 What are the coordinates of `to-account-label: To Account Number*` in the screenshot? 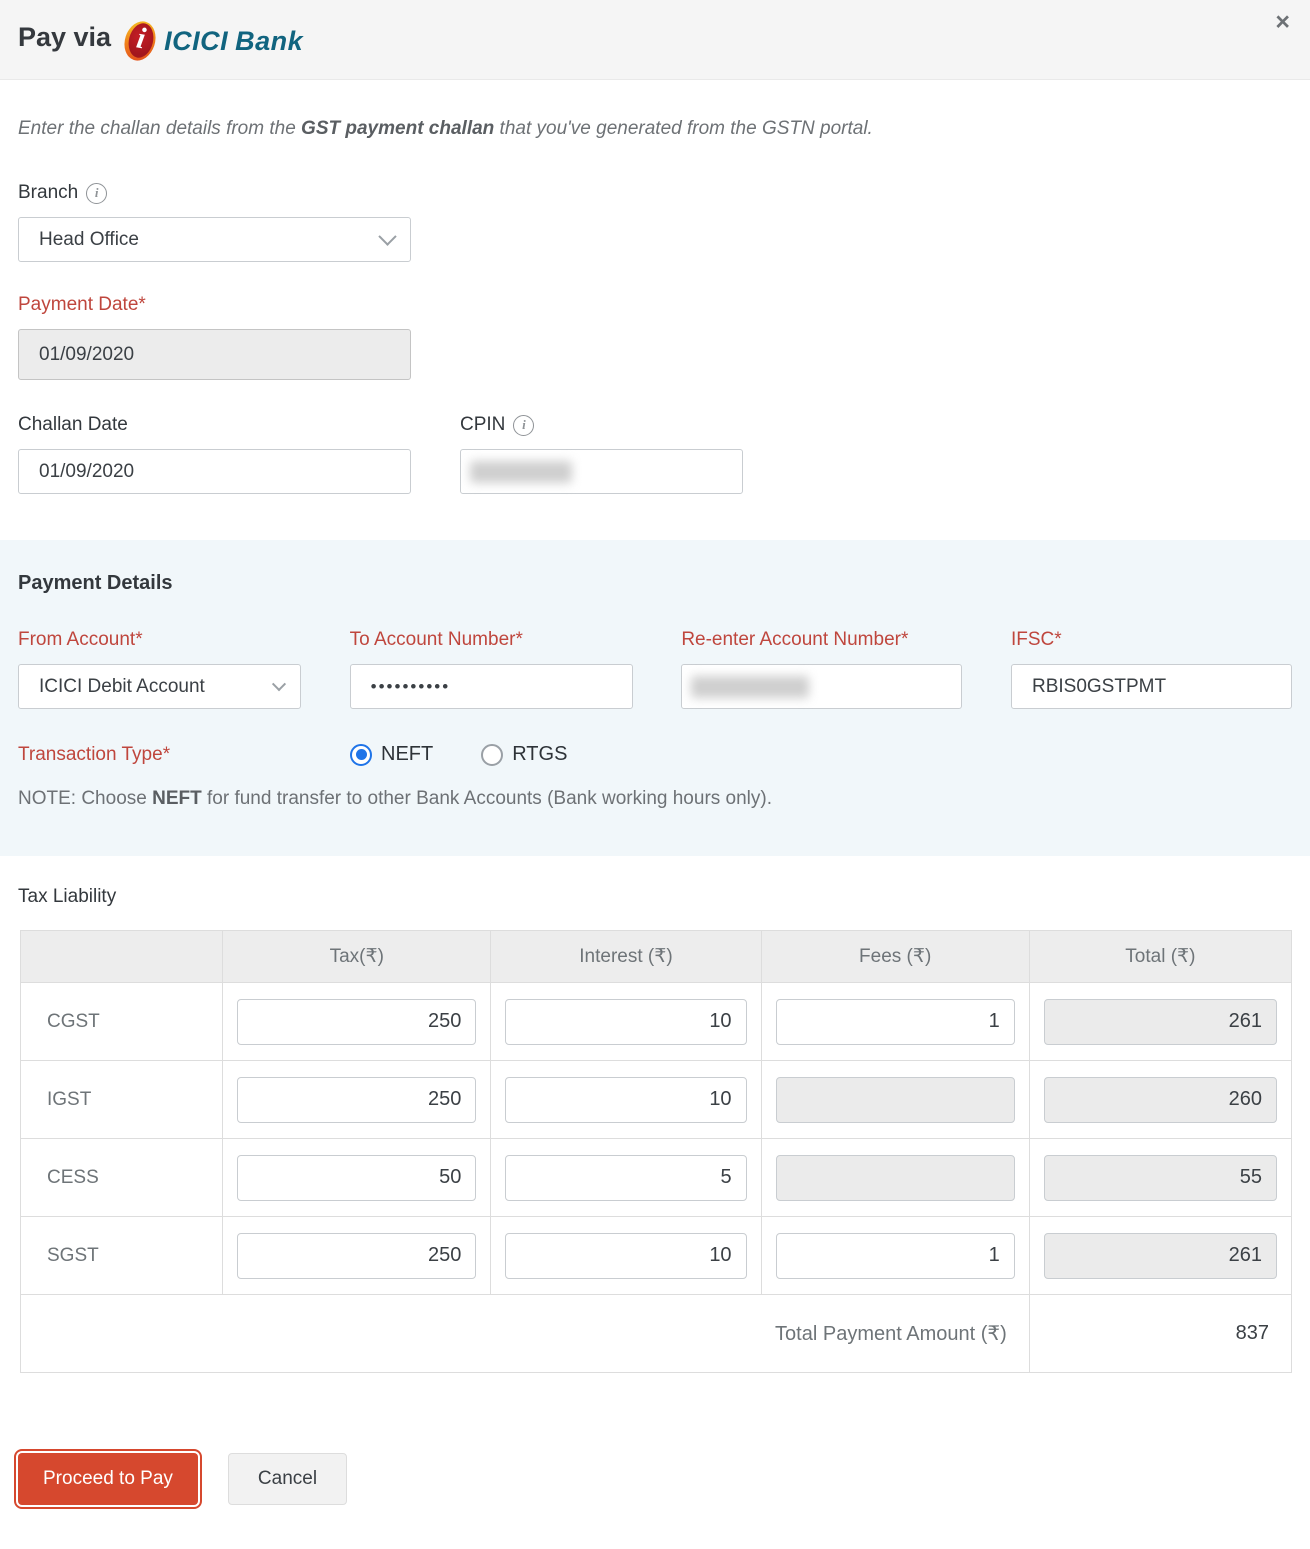 It's located at (436, 639).